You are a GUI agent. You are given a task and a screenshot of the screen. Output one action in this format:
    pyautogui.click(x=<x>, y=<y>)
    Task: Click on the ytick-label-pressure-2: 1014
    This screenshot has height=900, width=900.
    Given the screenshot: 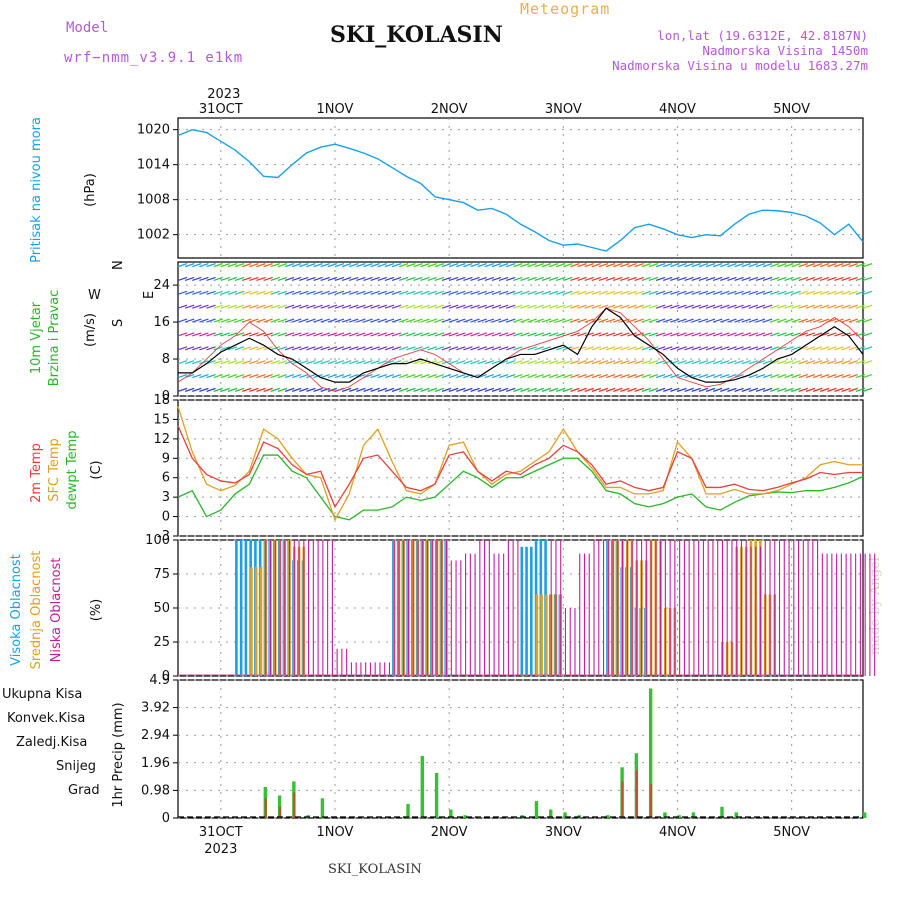 What is the action you would take?
    pyautogui.click(x=153, y=165)
    